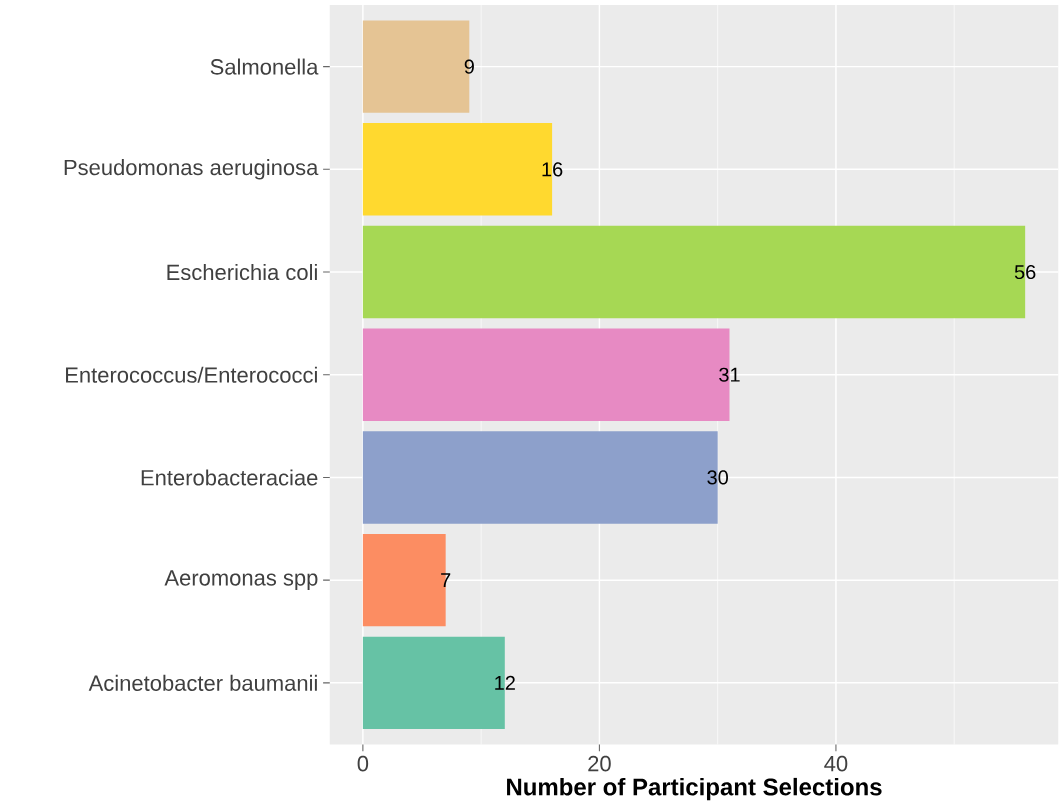  I want to click on y-tick-label: Salmonella, so click(264, 66).